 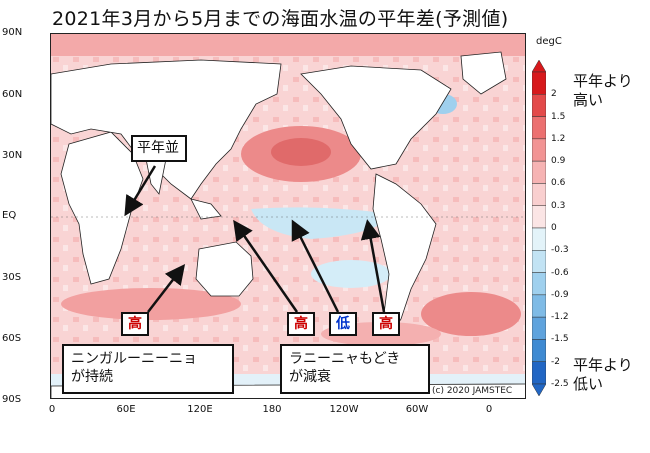 What do you see at coordinates (355, 369) in the screenshot?
I see `lanina-box: ラニーニャもどき が減衰` at bounding box center [355, 369].